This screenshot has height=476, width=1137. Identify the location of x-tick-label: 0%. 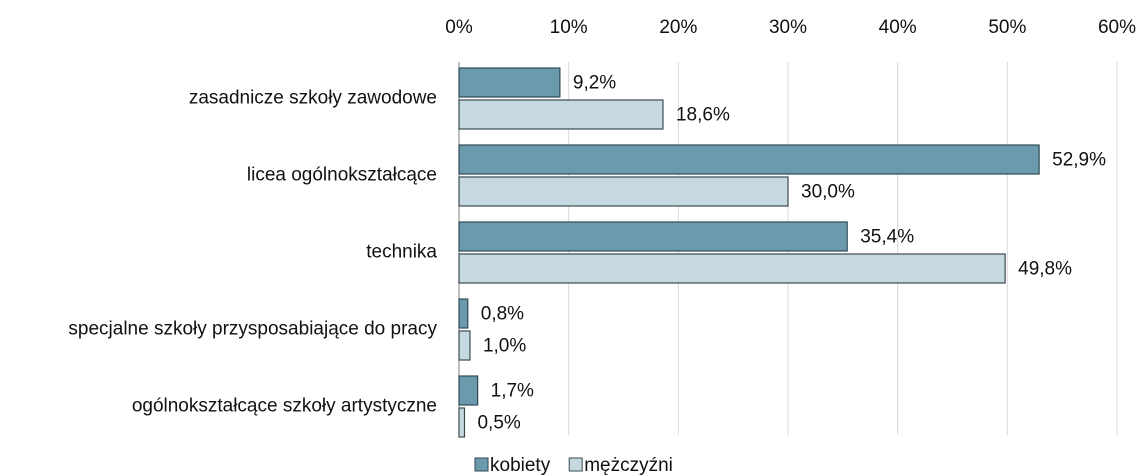
(459, 27).